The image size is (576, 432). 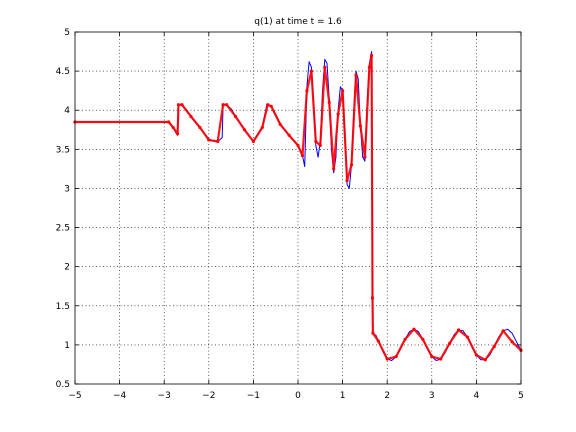 I want to click on x-tick-label: 0, so click(x=298, y=396).